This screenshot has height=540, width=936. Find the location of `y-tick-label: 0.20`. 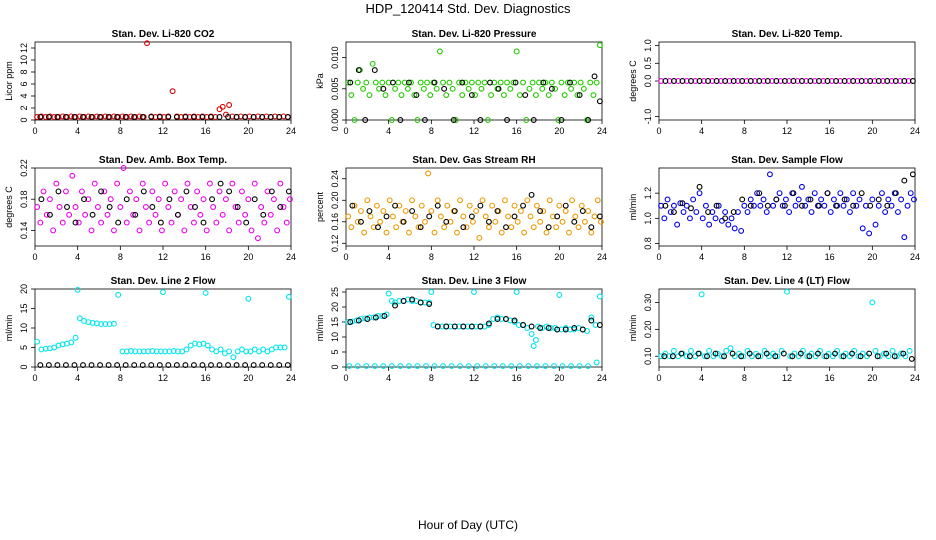

y-tick-label: 0.20 is located at coordinates (648, 330).